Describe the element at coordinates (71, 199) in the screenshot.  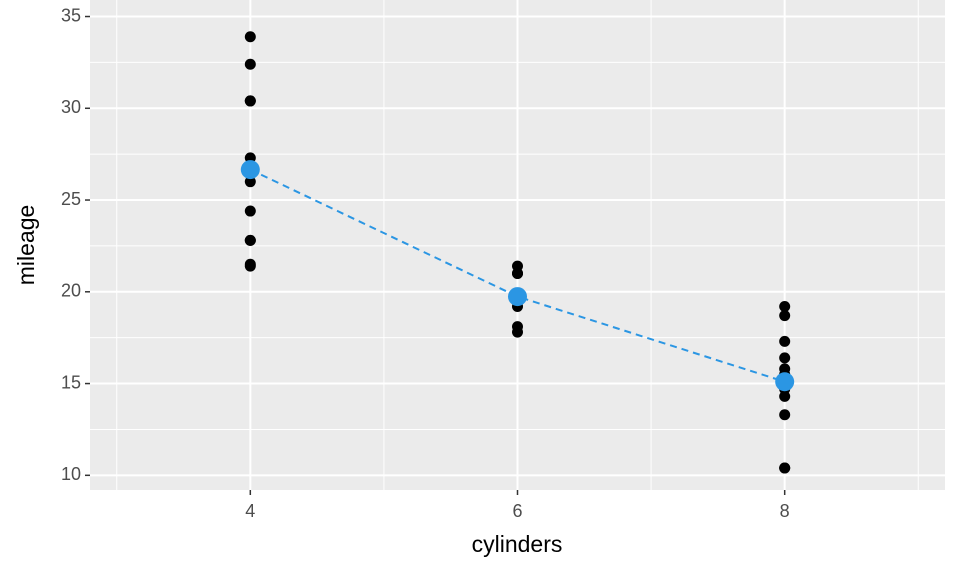
I see `y-tick-label: 25` at that location.